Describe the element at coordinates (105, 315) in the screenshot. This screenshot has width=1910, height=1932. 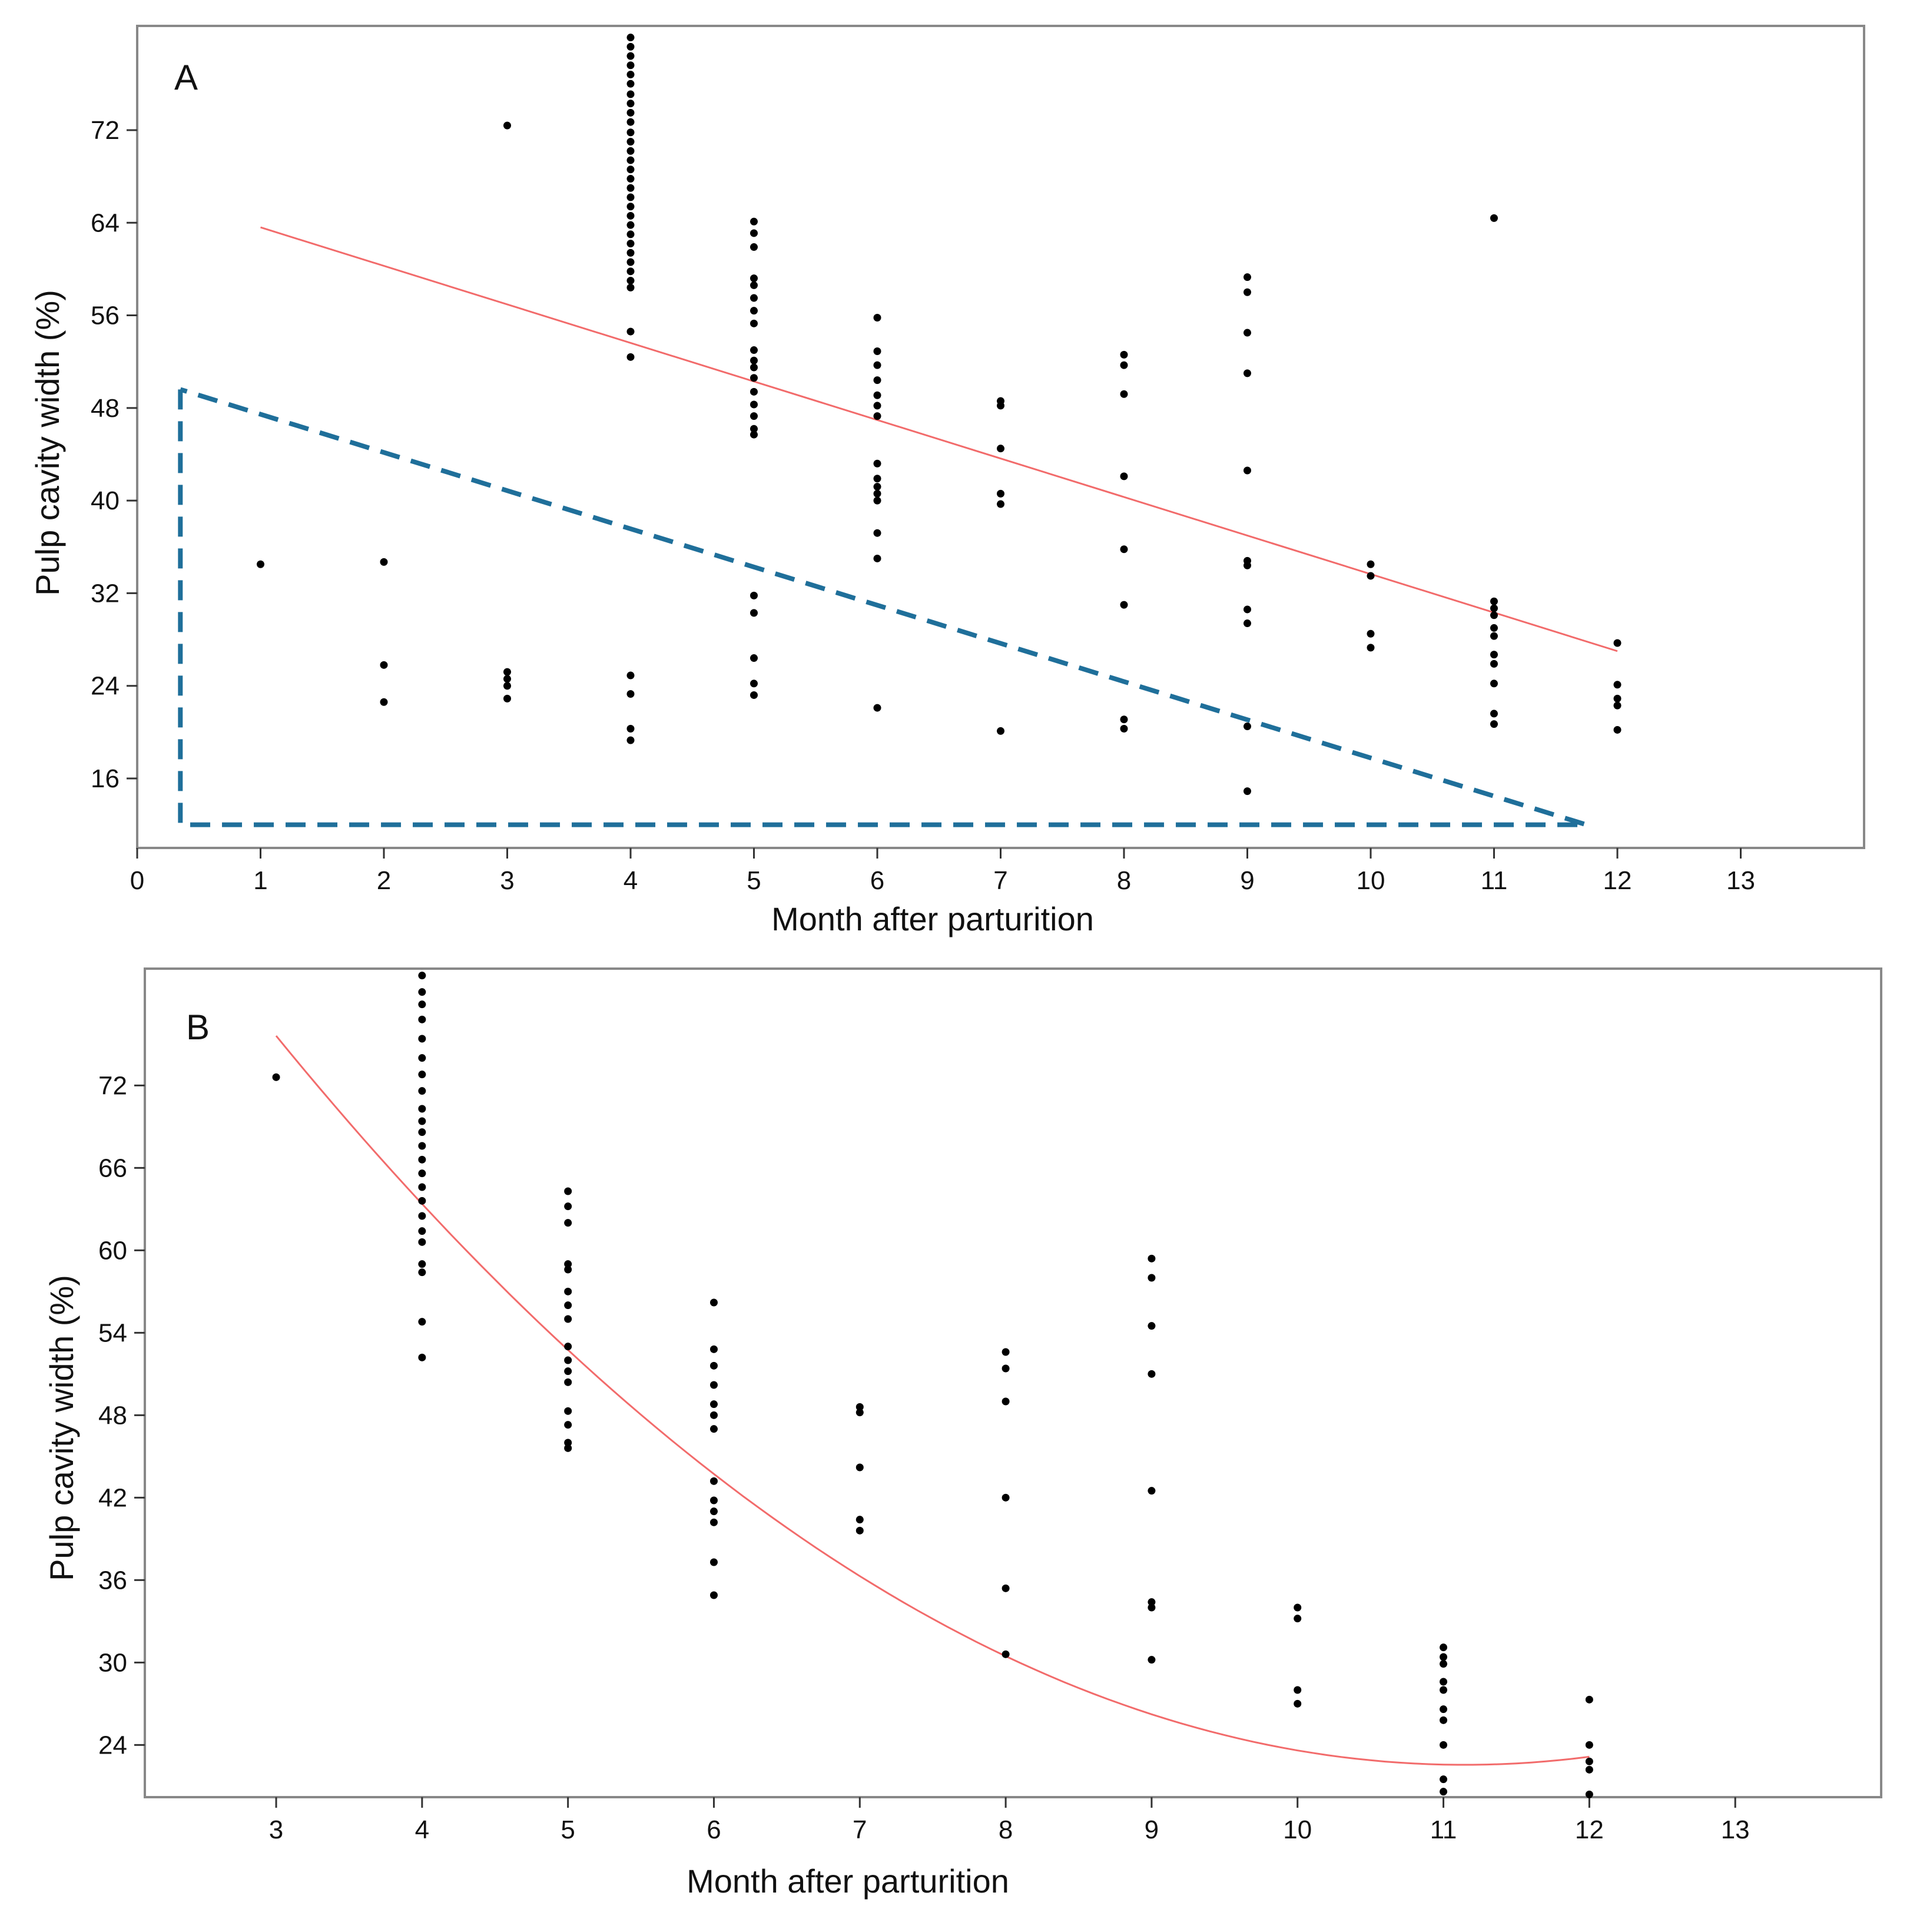
I see `panel-a-y-tick-label: 56` at that location.